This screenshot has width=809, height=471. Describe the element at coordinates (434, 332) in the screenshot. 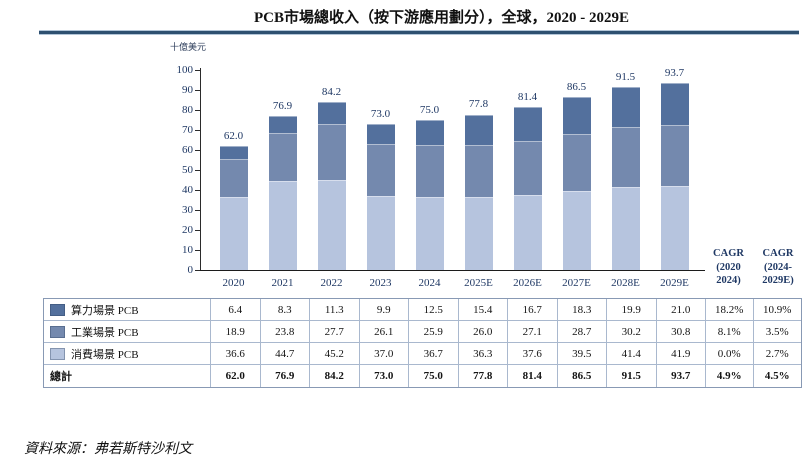

I see `table-cell: 25.9` at that location.